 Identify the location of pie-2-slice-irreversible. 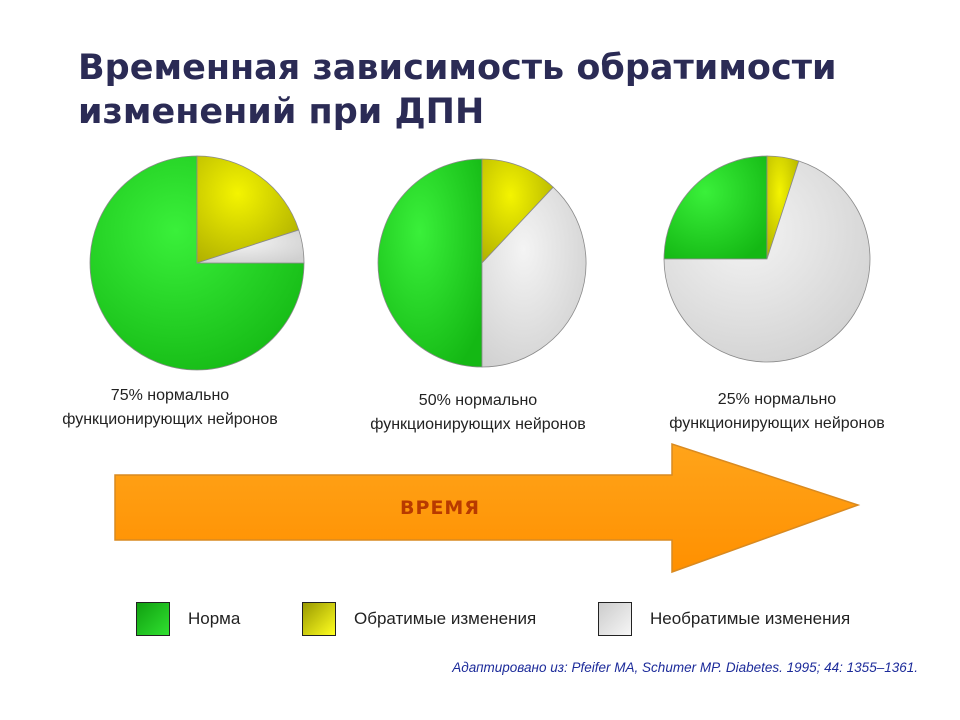
(534, 277).